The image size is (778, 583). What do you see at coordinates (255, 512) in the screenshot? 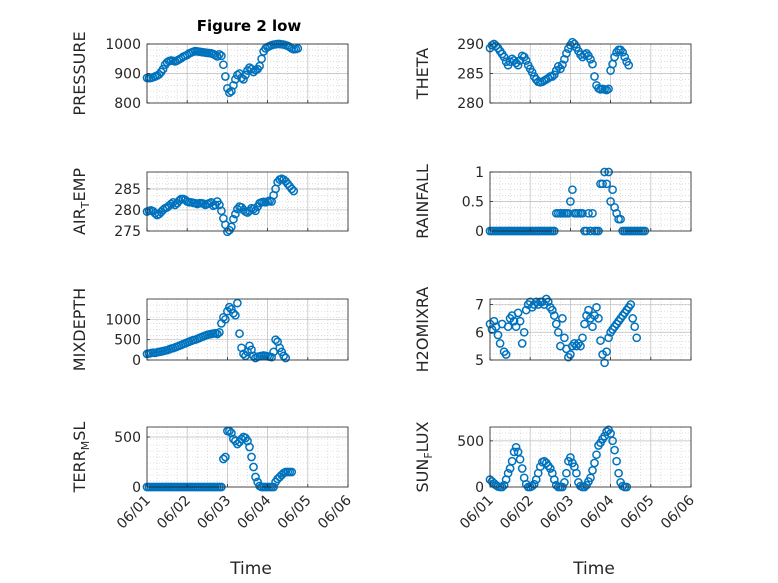
I see `x-tick-label: 06/04` at bounding box center [255, 512].